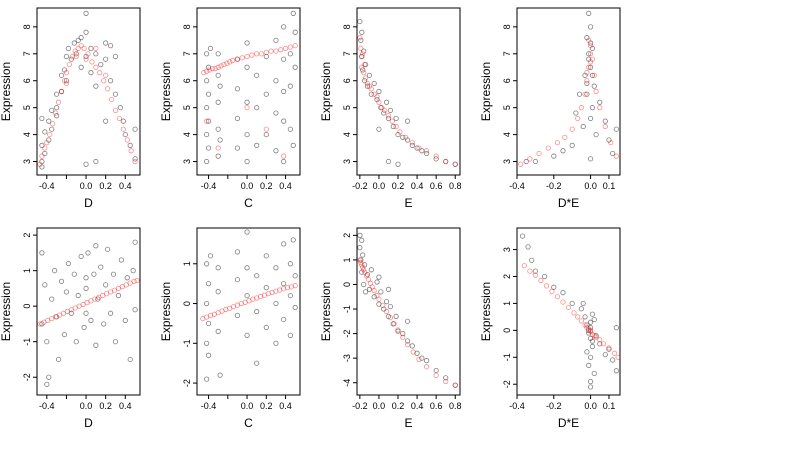  Describe the element at coordinates (27, 235) in the screenshot. I see `y-tick-label: 2` at that location.